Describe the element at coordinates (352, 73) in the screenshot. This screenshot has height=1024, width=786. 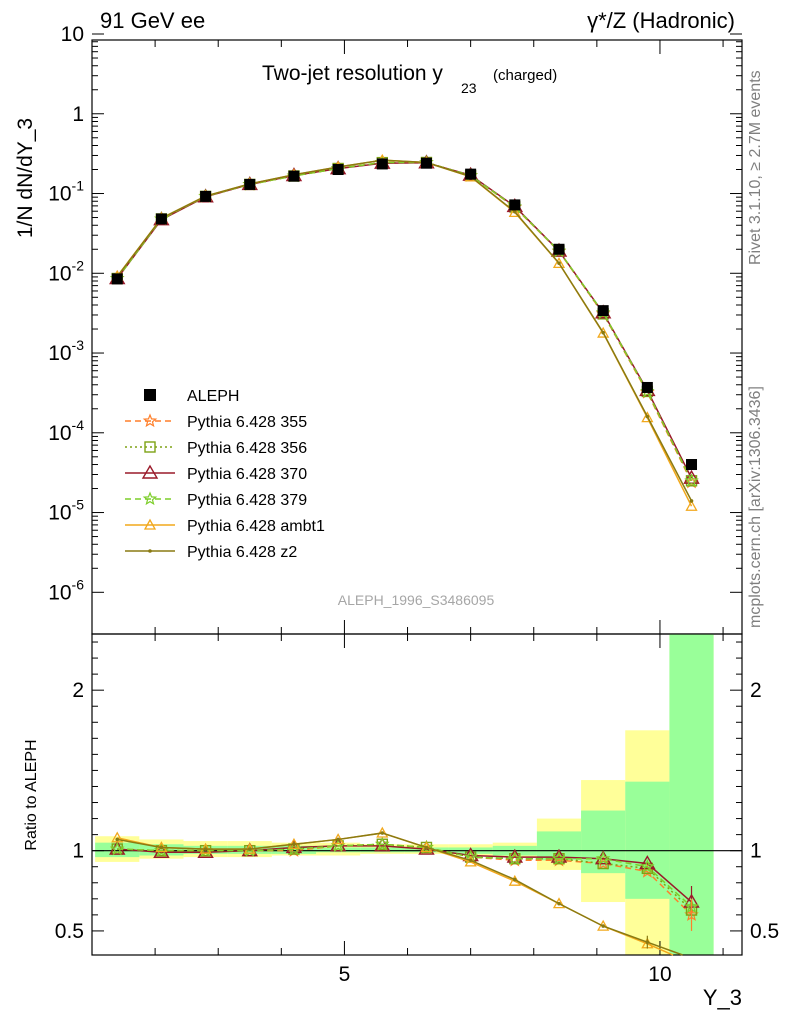
I see `title-main: Two-jet resolution y` at that location.